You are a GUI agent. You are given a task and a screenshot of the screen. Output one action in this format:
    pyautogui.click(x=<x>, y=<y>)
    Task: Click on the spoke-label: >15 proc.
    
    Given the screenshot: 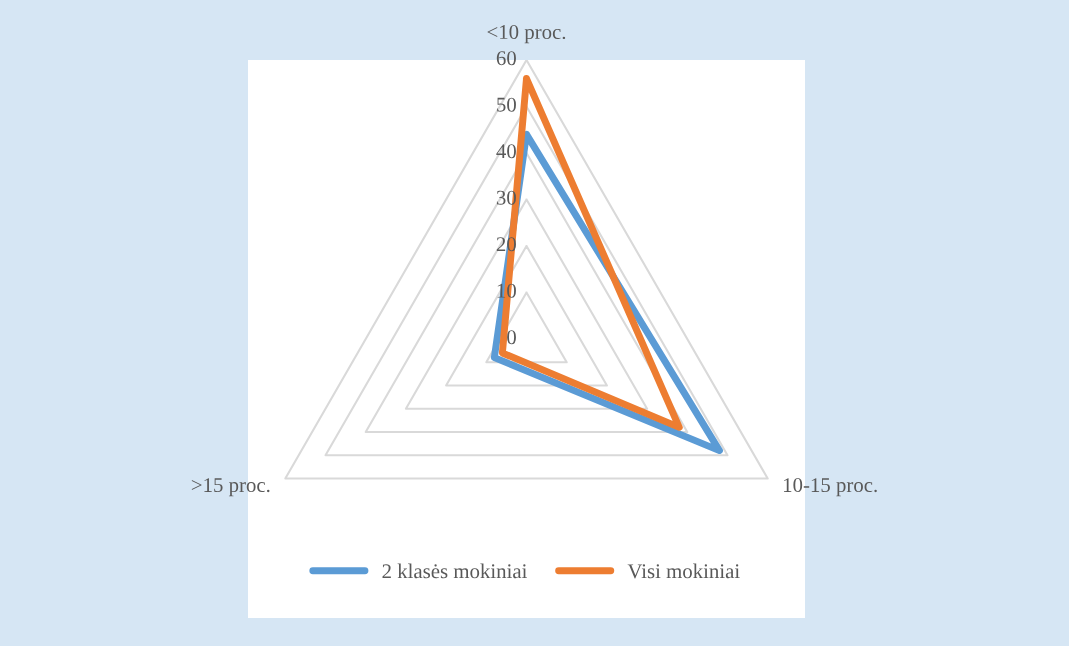 What is the action you would take?
    pyautogui.click(x=230, y=487)
    